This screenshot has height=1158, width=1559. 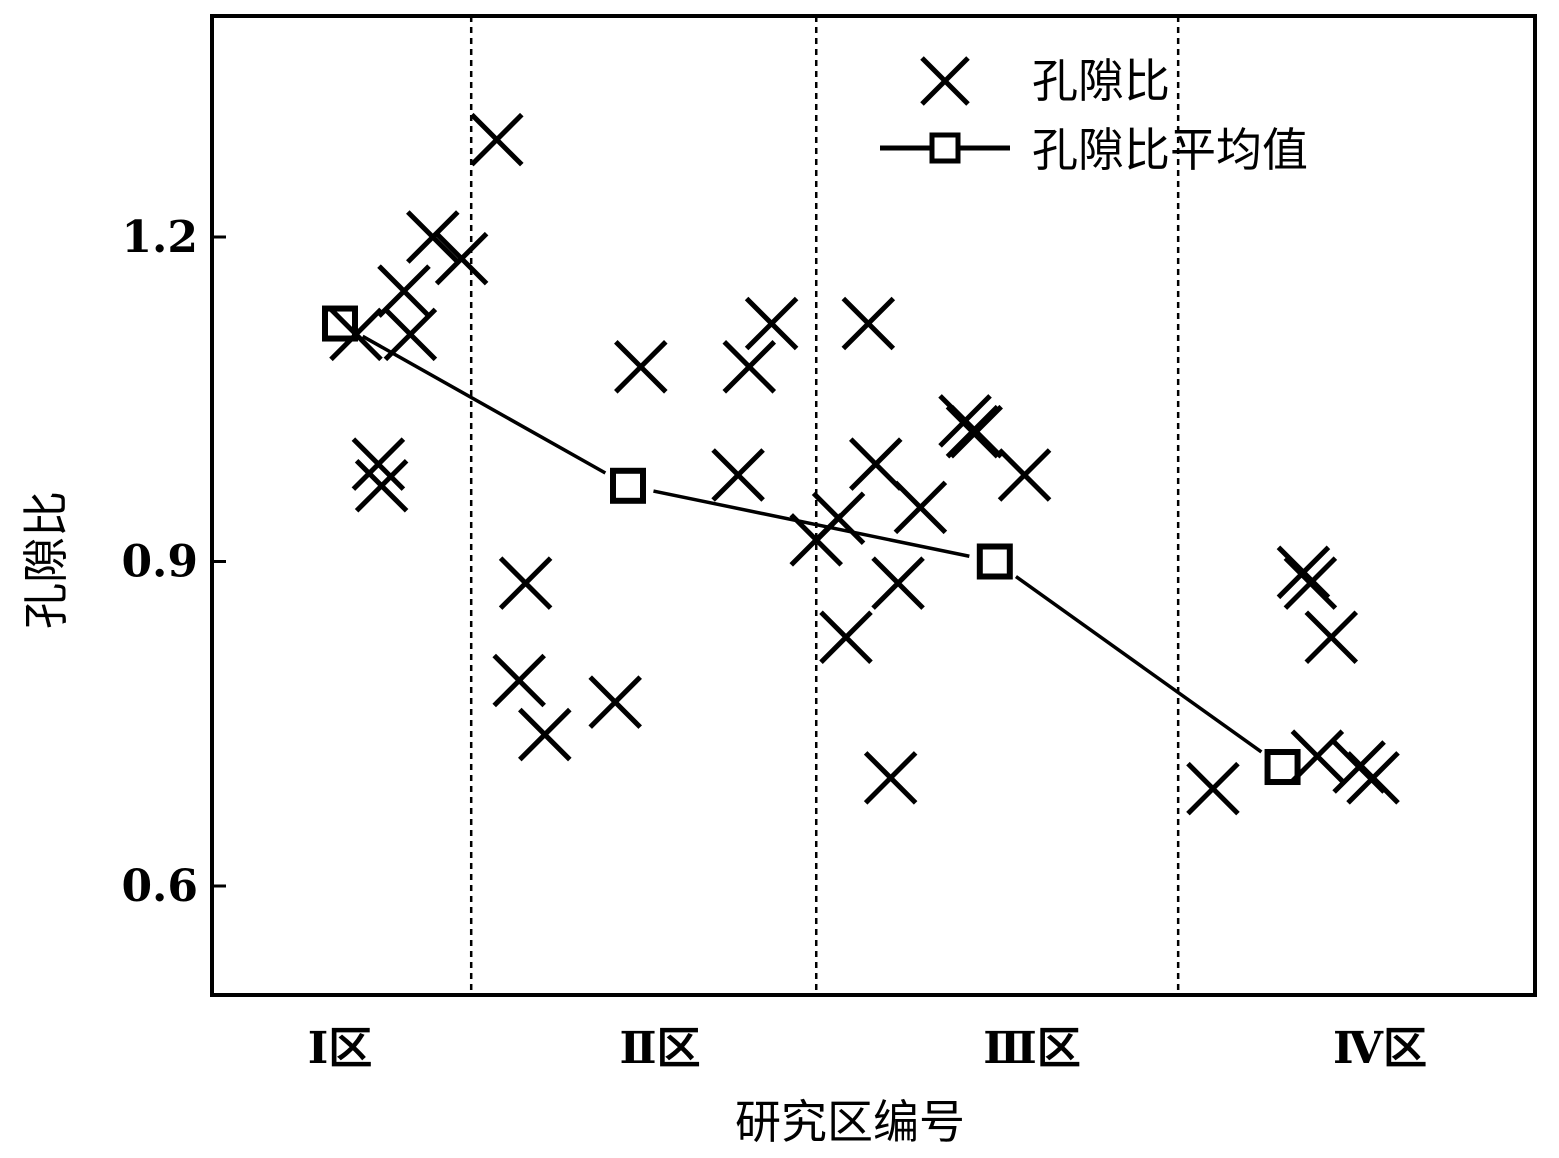 I want to click on x-tick-label: Ⅲ区, so click(x=1032, y=1048).